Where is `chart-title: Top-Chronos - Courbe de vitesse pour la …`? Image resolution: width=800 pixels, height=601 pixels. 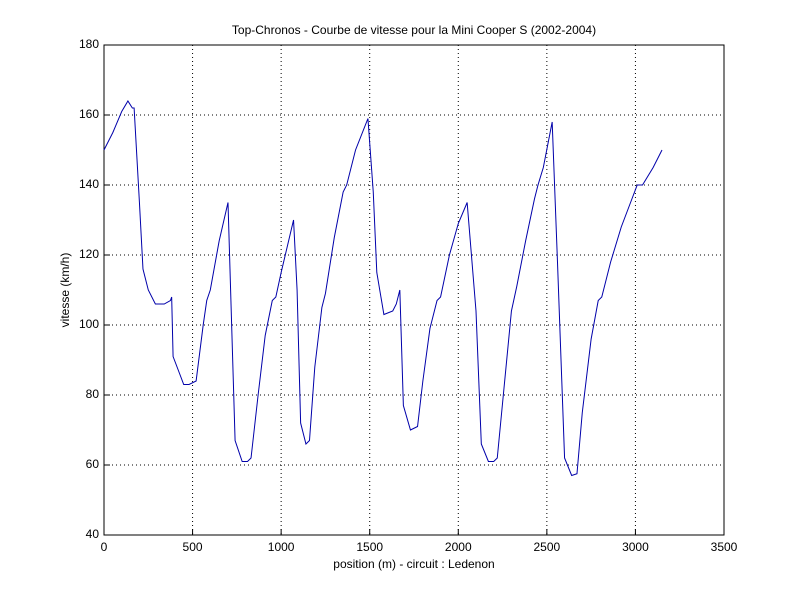
chart-title: Top-Chronos - Courbe de vitesse pour la … is located at coordinates (414, 30).